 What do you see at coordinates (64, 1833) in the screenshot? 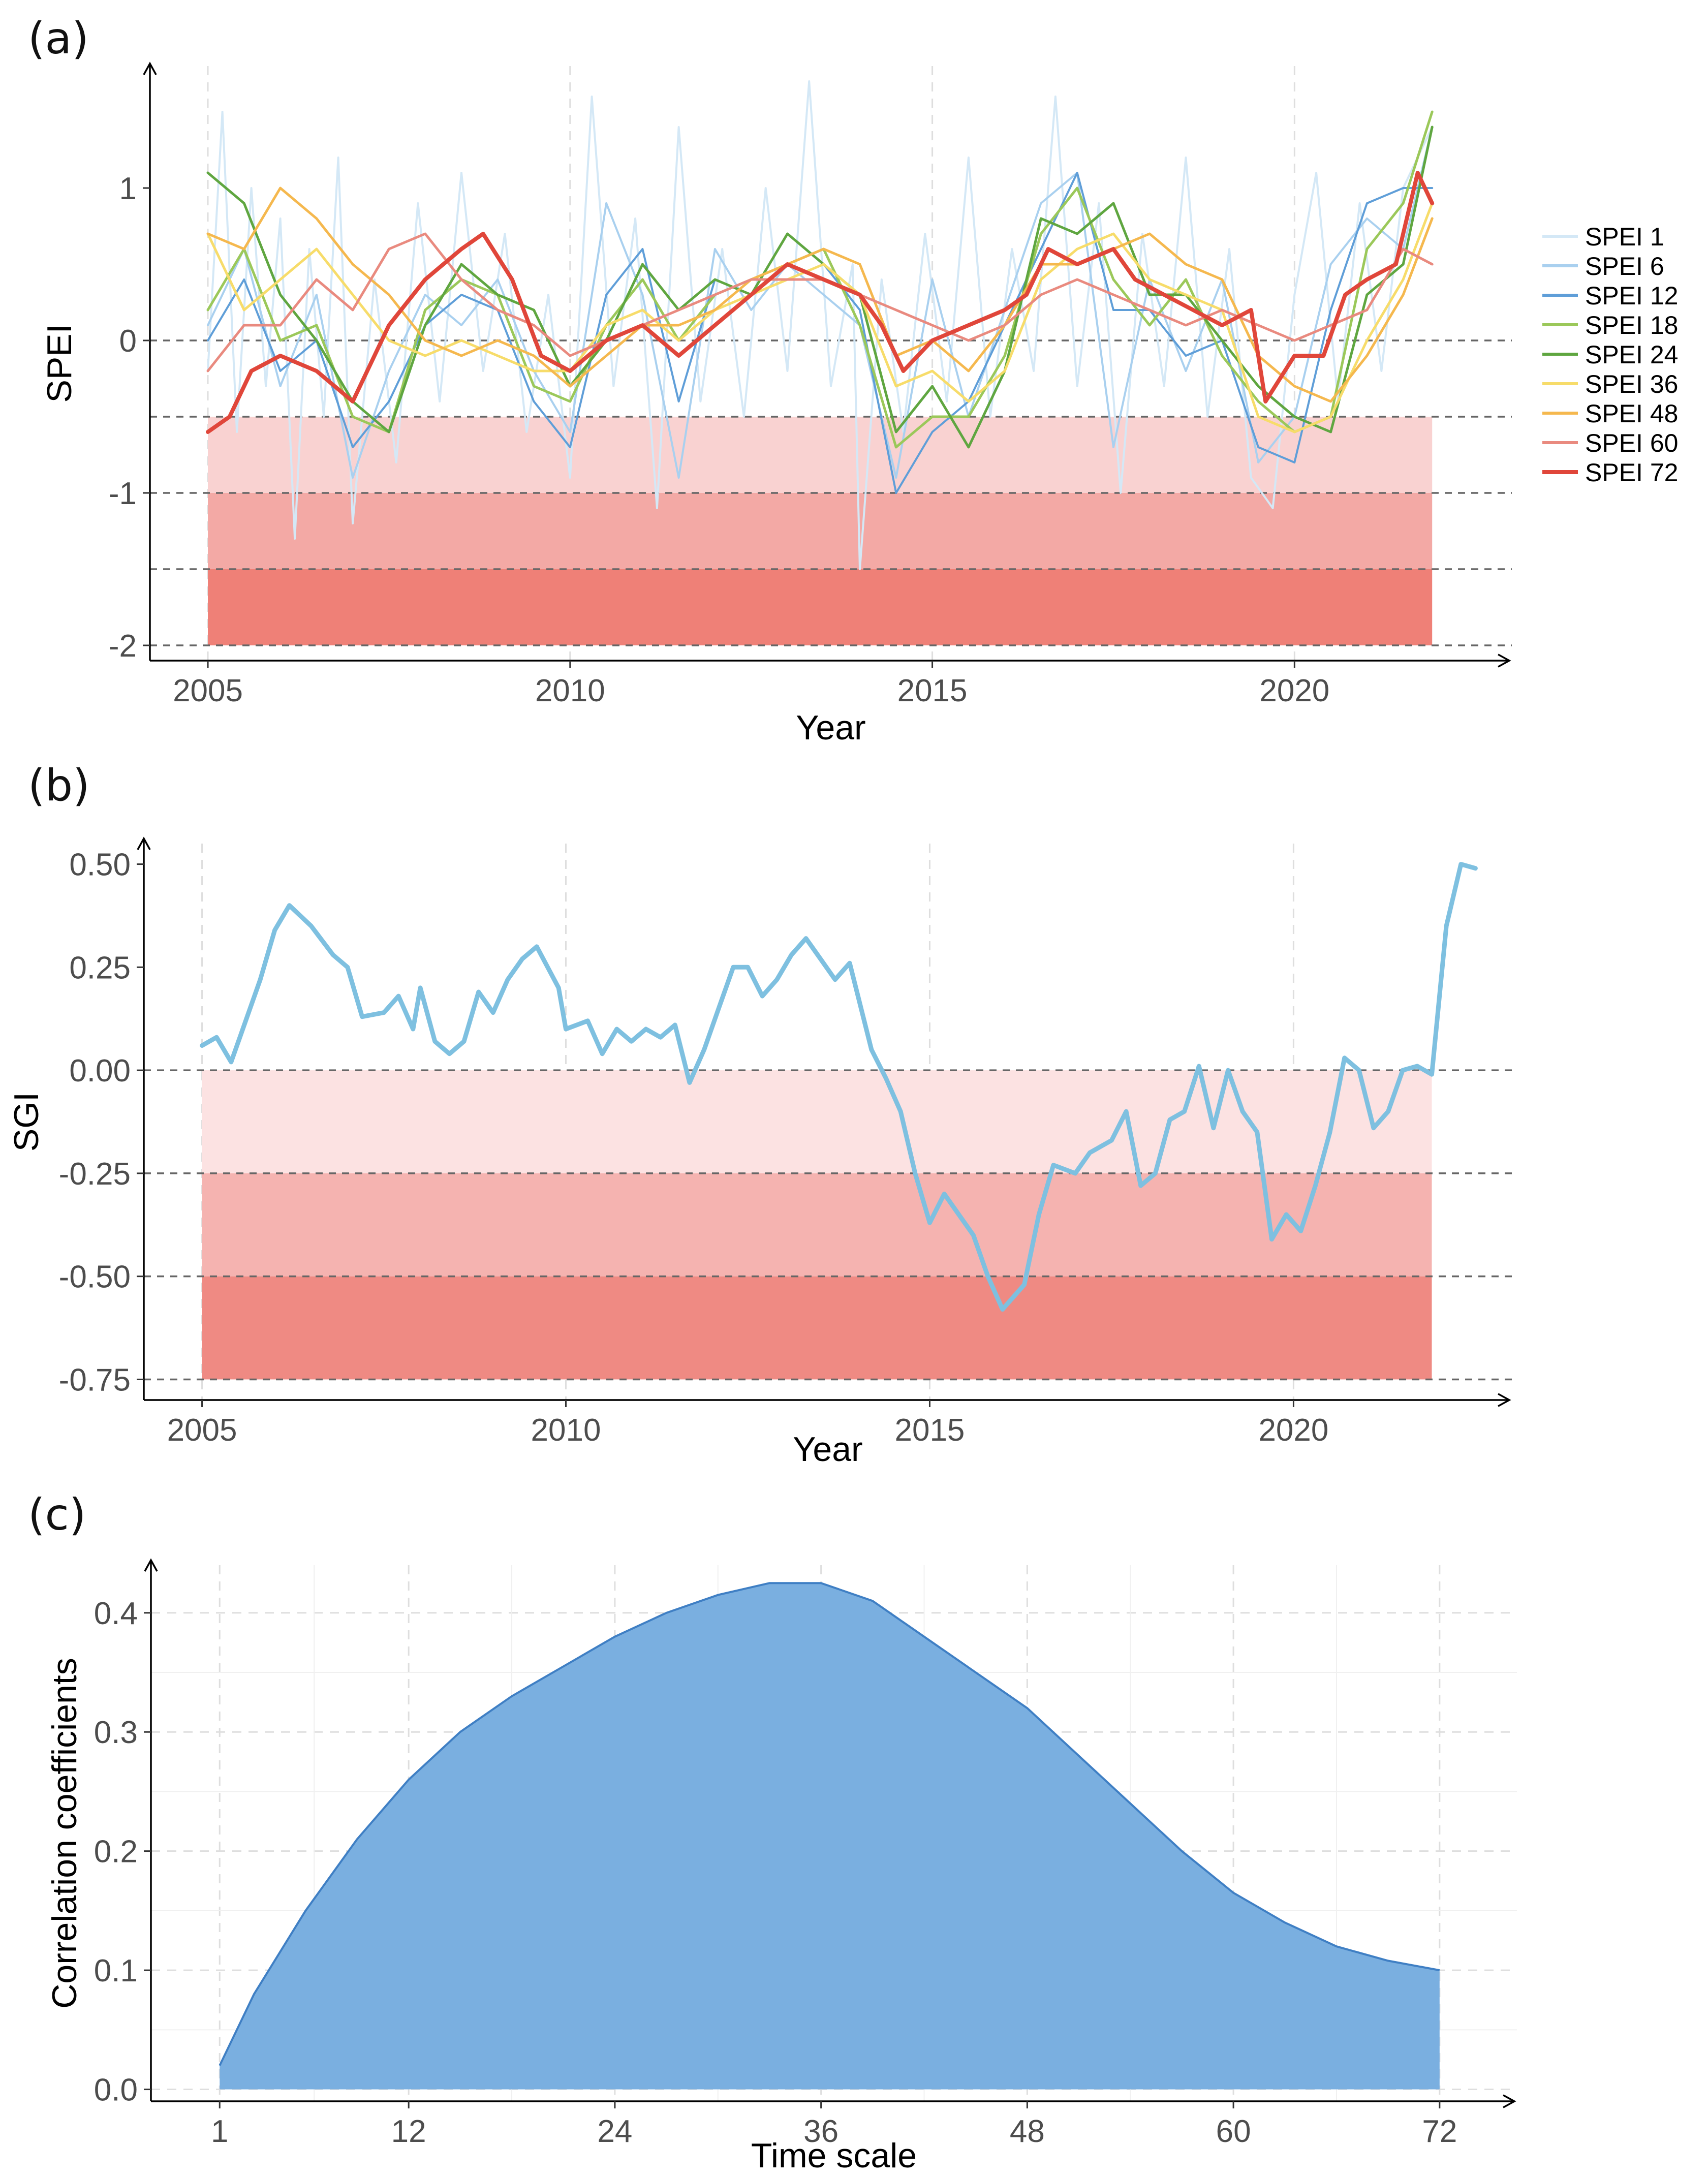
I see `y-axis-title: Correlation coefficients` at bounding box center [64, 1833].